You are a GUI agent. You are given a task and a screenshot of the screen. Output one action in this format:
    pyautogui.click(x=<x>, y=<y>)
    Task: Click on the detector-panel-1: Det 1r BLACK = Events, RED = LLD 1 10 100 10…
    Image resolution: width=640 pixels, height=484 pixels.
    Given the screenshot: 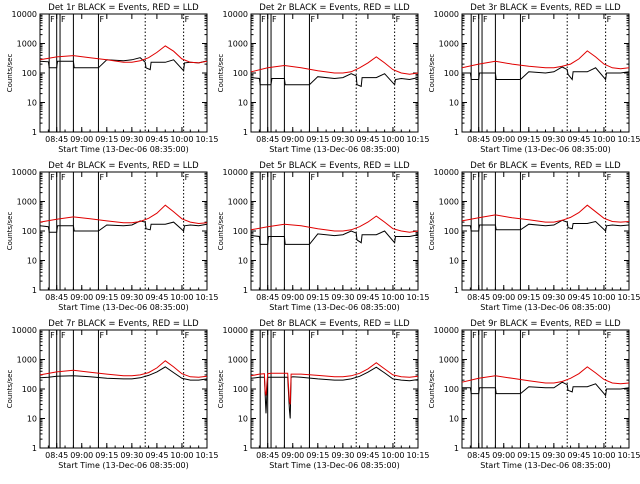 What is the action you would take?
    pyautogui.click(x=112, y=78)
    